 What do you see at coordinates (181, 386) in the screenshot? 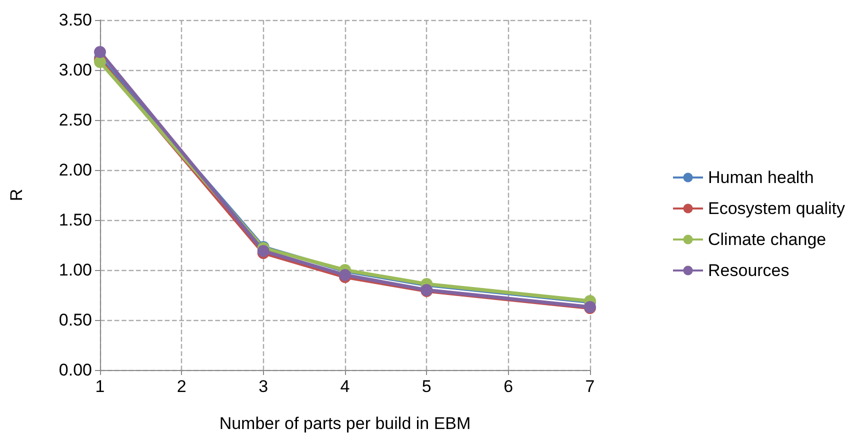
I see `x-tick-label: 2` at bounding box center [181, 386].